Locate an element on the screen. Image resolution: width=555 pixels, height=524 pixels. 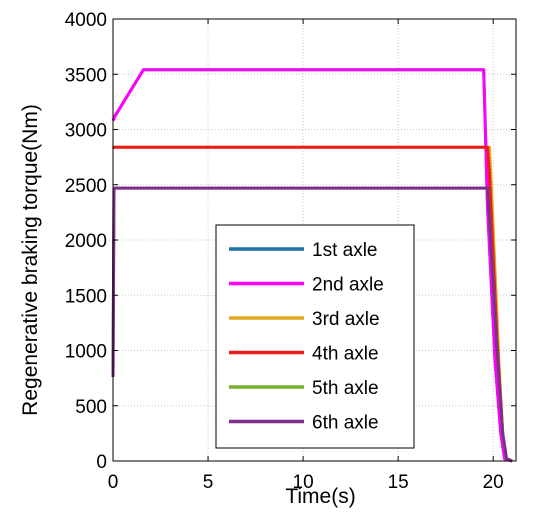
y-tick-label: 4000 is located at coordinates (86, 20).